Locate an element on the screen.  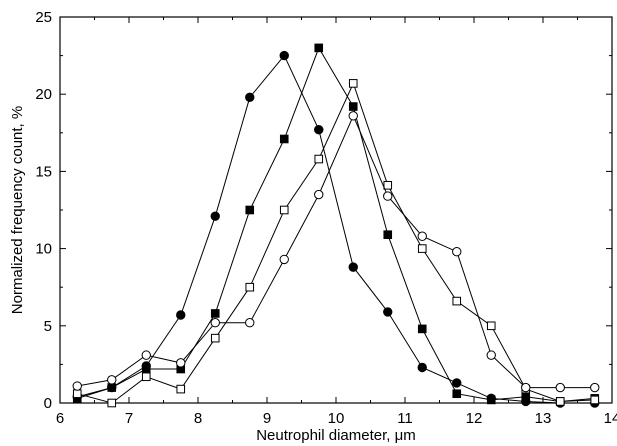
x-tick-label: 9 is located at coordinates (267, 418).